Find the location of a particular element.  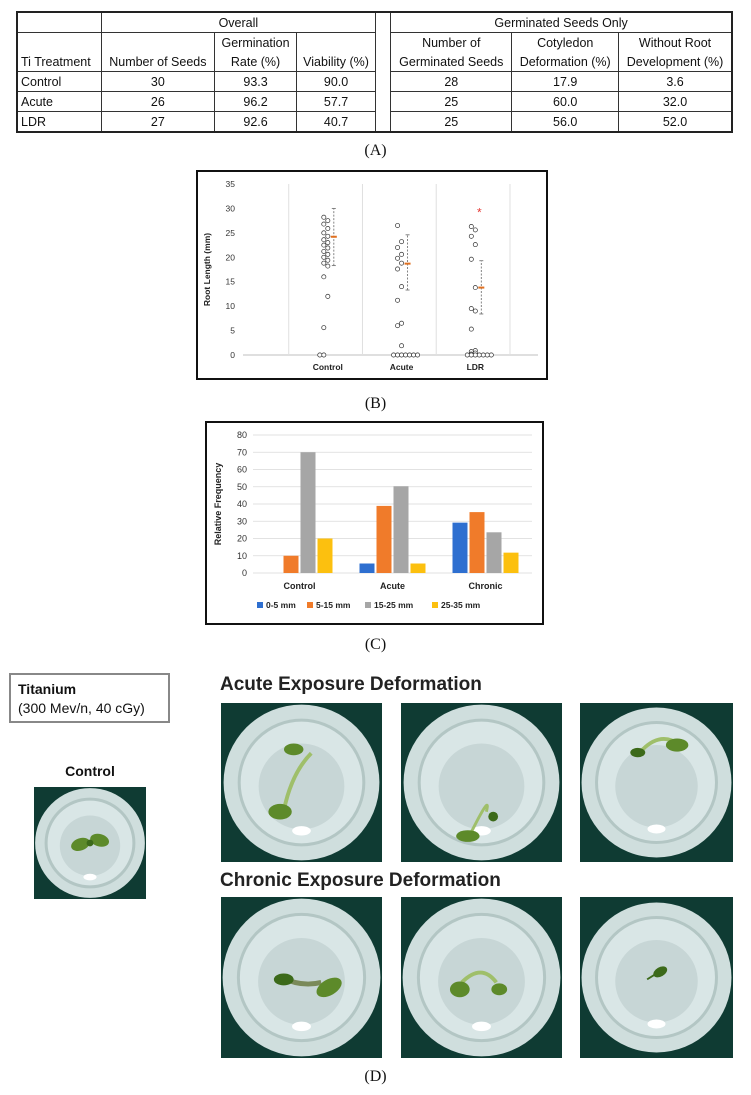

caption-c: (C) is located at coordinates (375, 644).